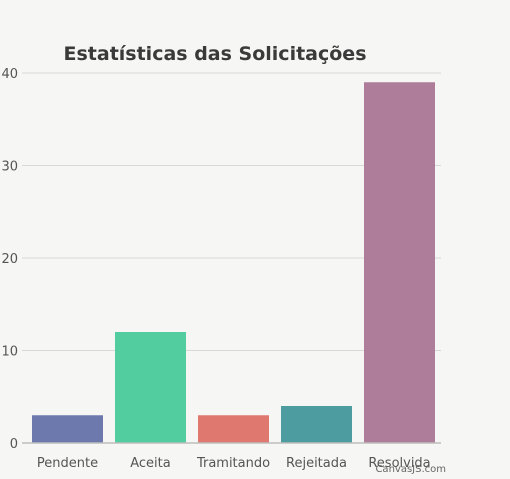  I want to click on x-tick-label: Resolvida, so click(399, 463).